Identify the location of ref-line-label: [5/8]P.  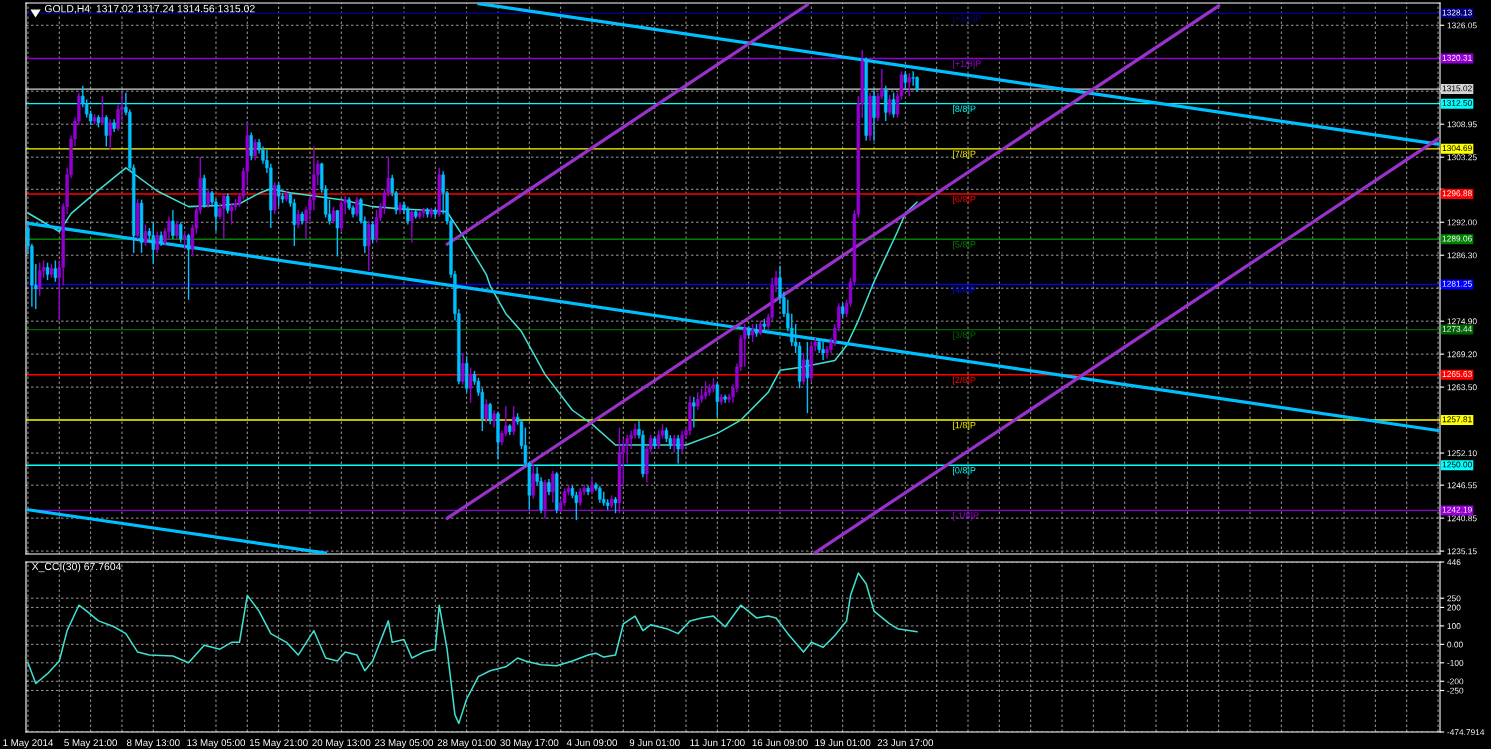
(964, 245).